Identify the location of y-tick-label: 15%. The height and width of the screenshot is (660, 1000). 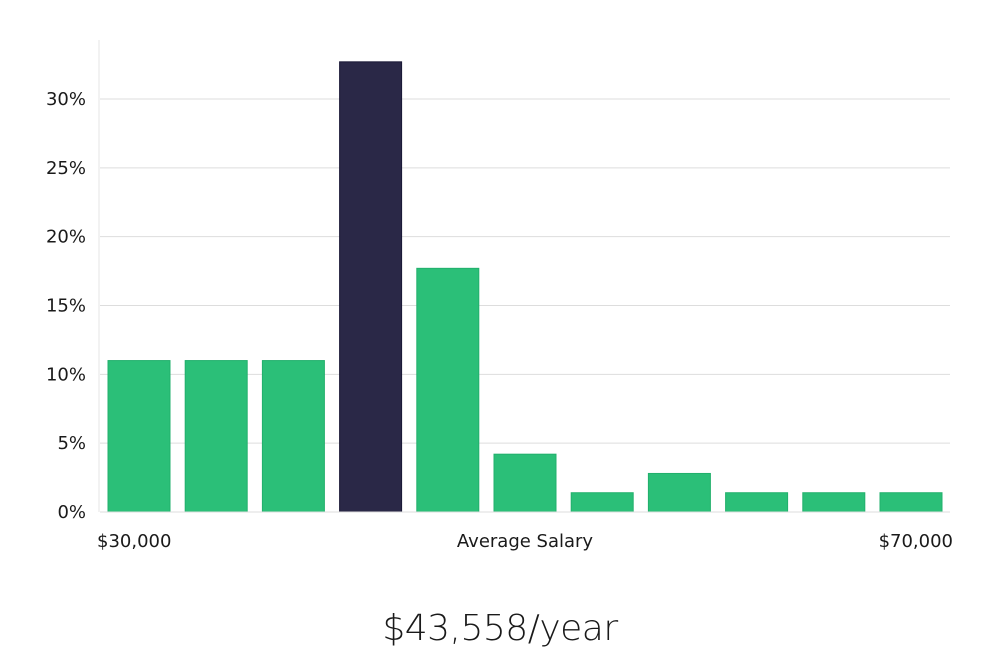
(66, 306).